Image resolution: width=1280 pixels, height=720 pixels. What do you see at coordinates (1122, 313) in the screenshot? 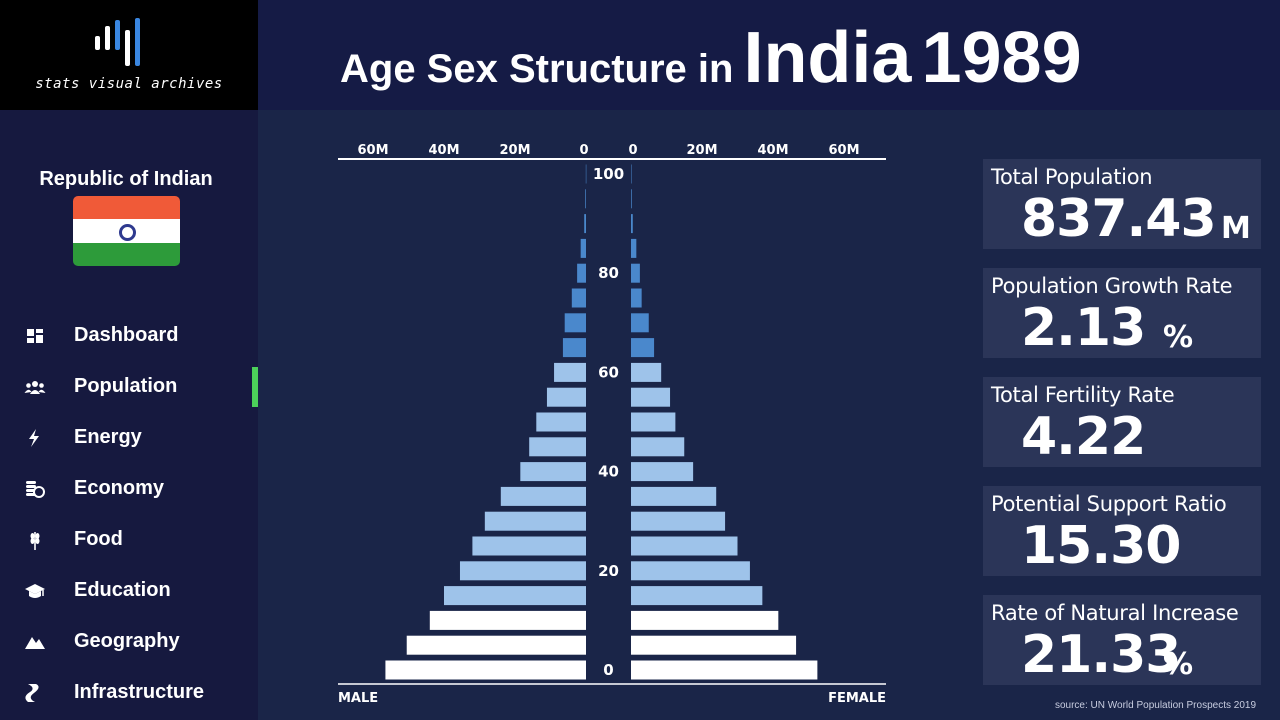
I see `stat-card-growth-rate: Population Growth Rate 2.13 %` at bounding box center [1122, 313].